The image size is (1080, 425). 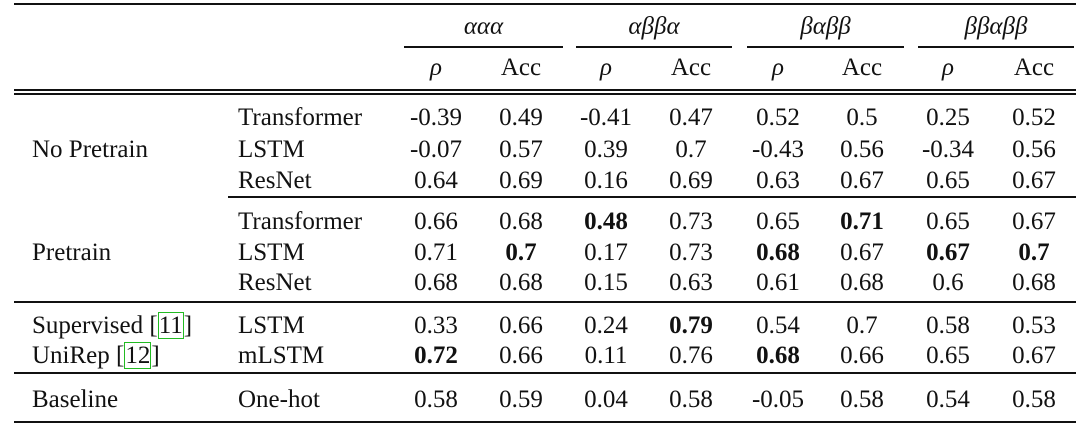 I want to click on table-cell: 0.72, so click(x=436, y=355).